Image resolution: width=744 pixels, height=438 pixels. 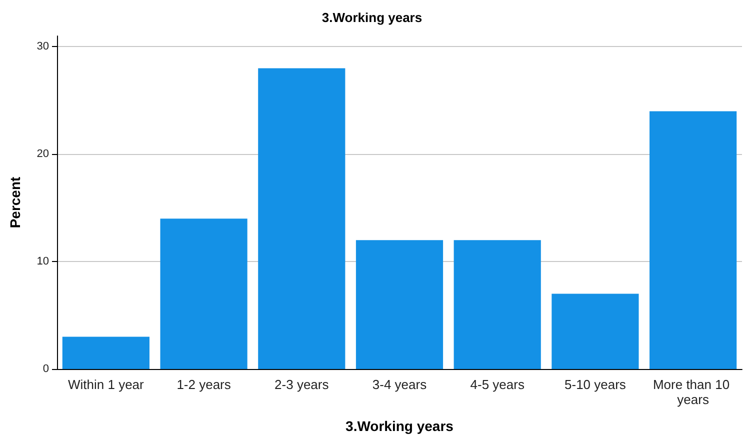 What do you see at coordinates (42, 262) in the screenshot?
I see `y-tick-label: 10` at bounding box center [42, 262].